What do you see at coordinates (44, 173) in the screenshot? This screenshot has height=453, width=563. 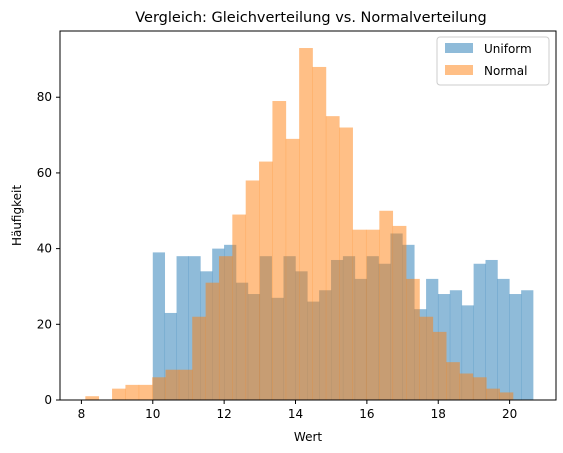 I see `y-tick-label-60: 60` at bounding box center [44, 173].